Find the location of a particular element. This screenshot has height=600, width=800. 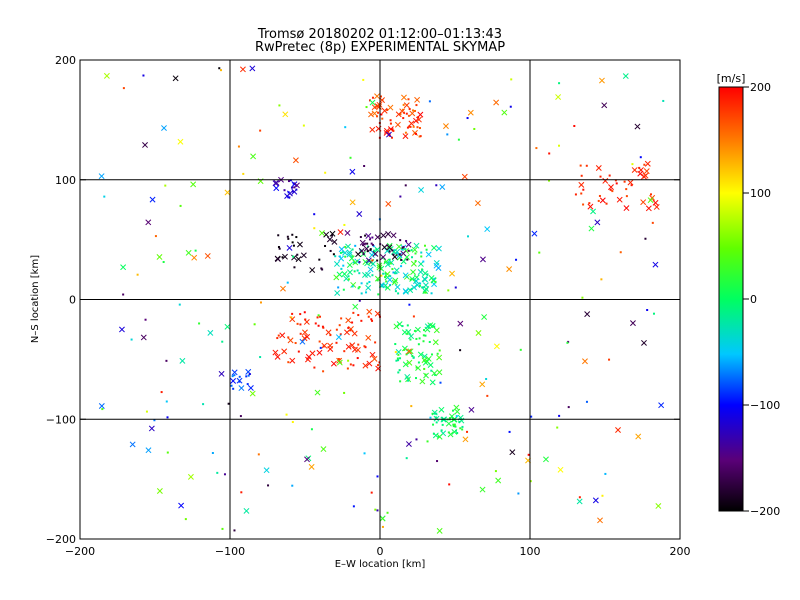

chart-title: Tromsø 20180202 01:12:00–01:13:43 is located at coordinates (379, 34).